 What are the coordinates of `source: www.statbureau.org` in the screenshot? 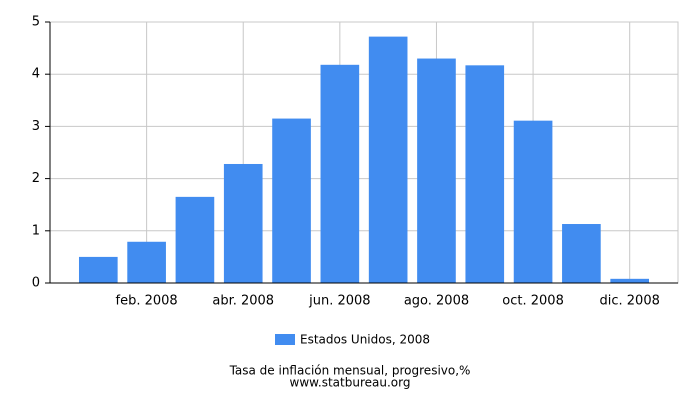 It's located at (350, 383).